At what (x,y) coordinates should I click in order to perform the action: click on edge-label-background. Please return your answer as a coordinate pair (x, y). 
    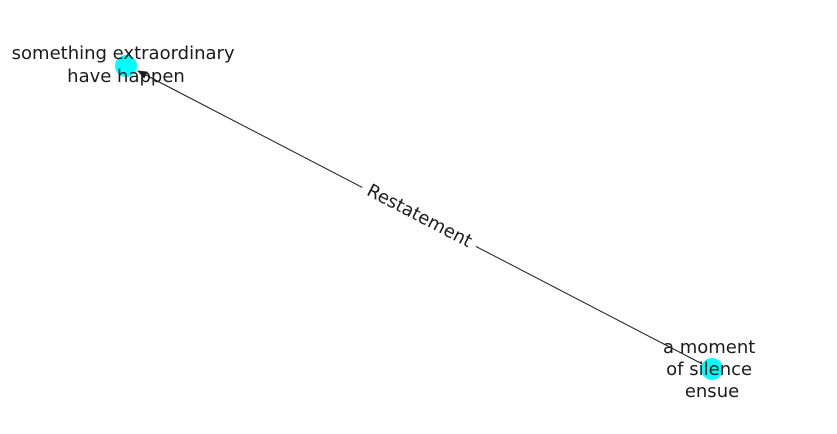
    Looking at the image, I should click on (419, 216).